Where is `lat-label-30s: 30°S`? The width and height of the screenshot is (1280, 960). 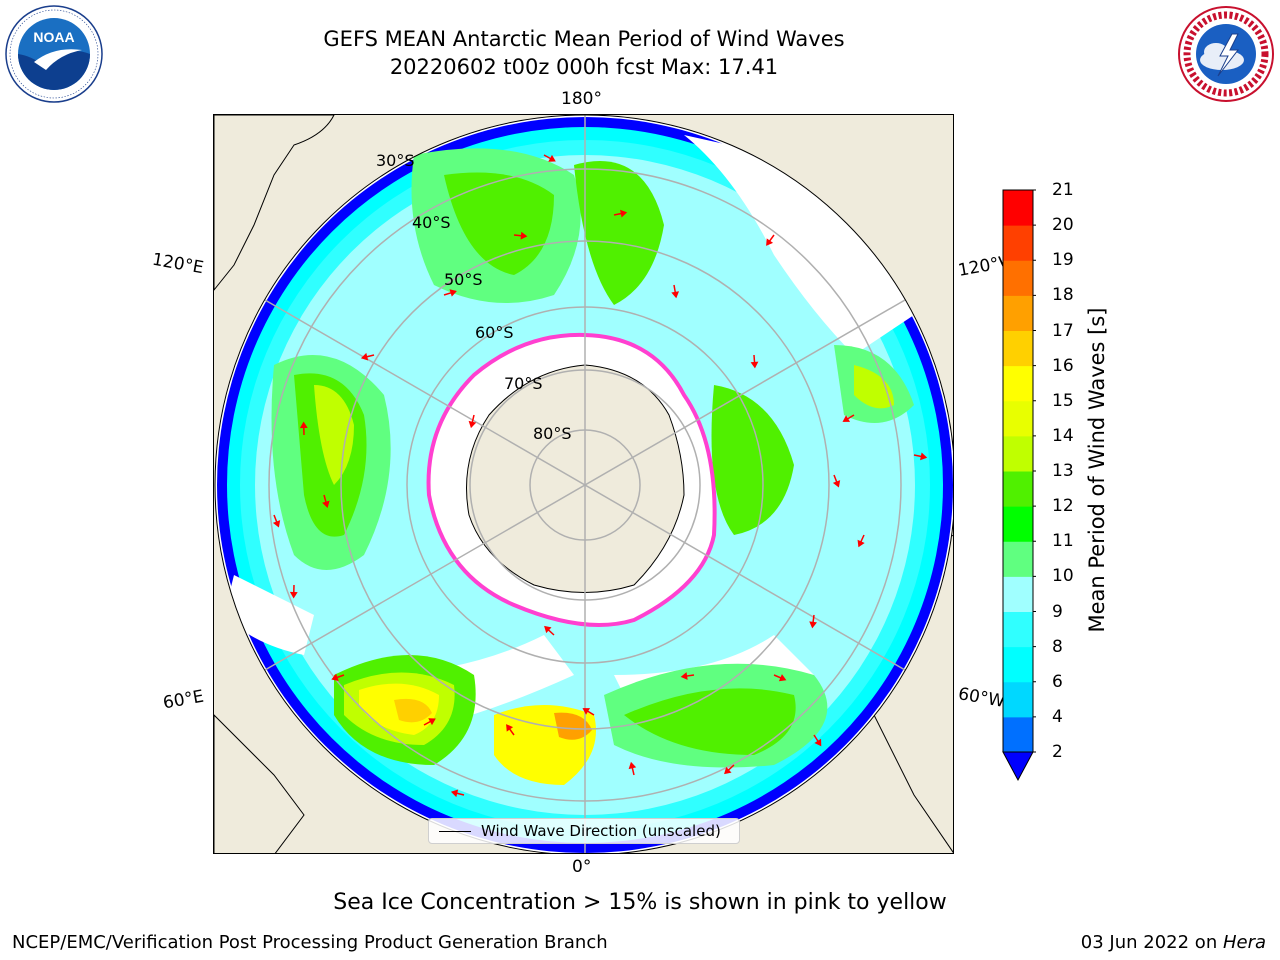 lat-label-30s: 30°S is located at coordinates (395, 160).